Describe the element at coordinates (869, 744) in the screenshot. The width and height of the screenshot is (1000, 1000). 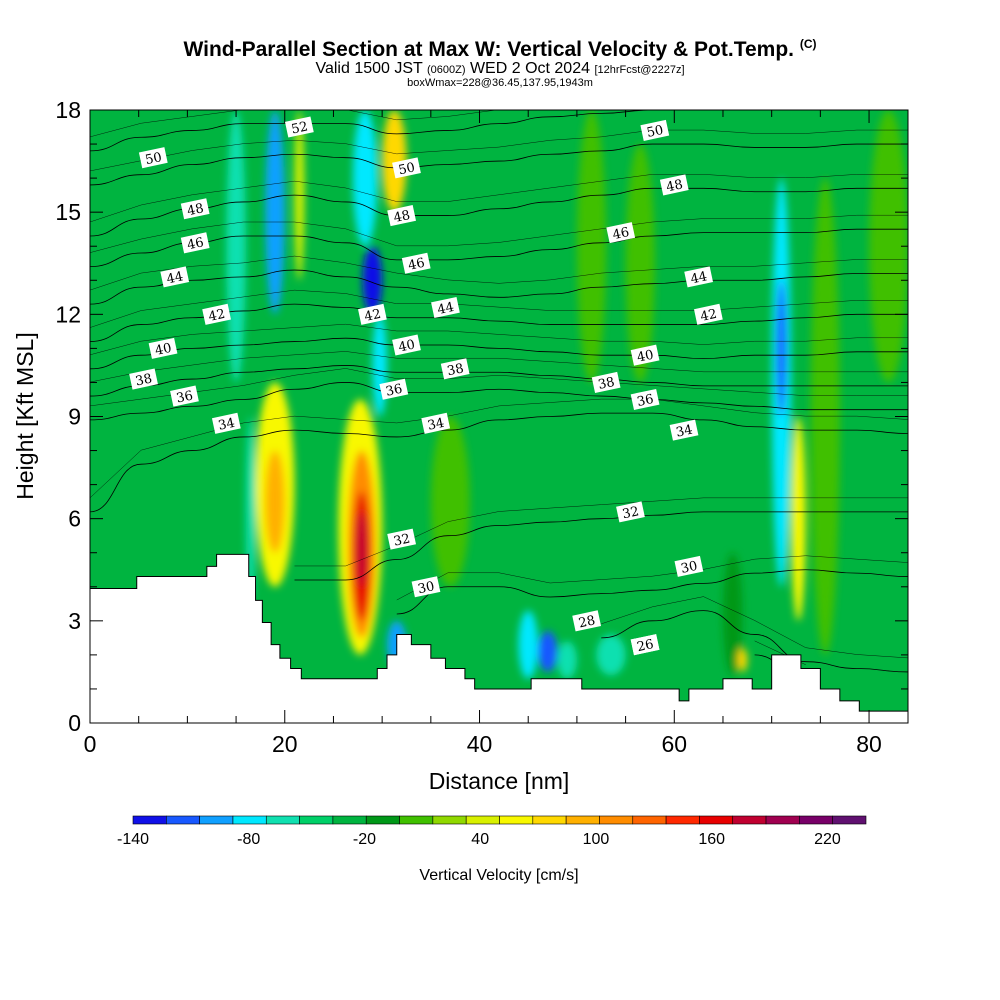
I see `x-tick-label: 80` at that location.